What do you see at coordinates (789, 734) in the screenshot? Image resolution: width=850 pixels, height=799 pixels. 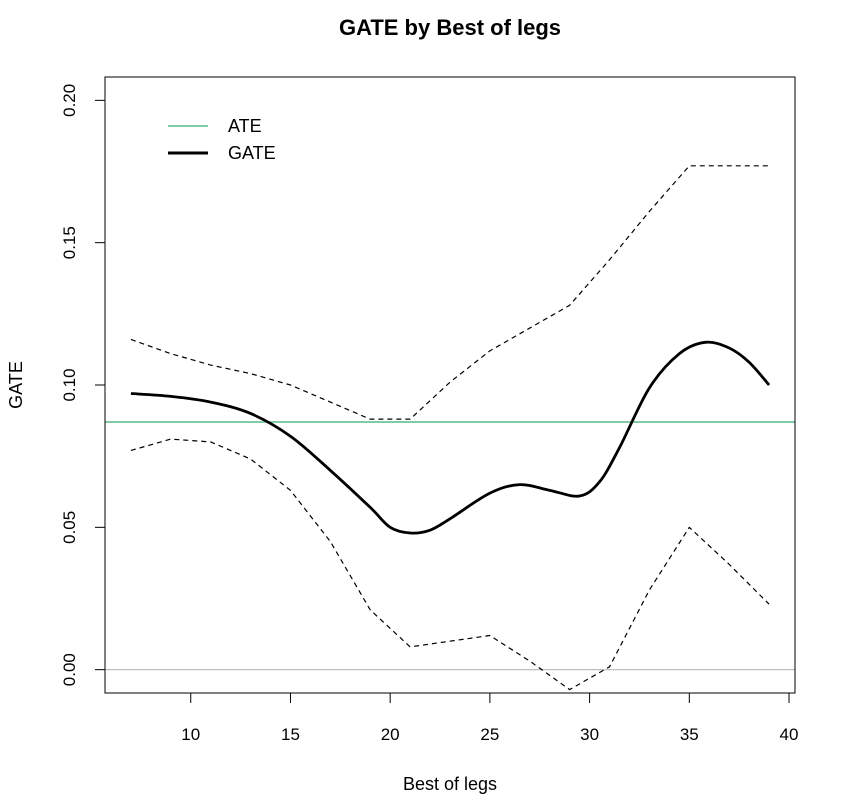 I see `x-tick-label: 40` at bounding box center [789, 734].